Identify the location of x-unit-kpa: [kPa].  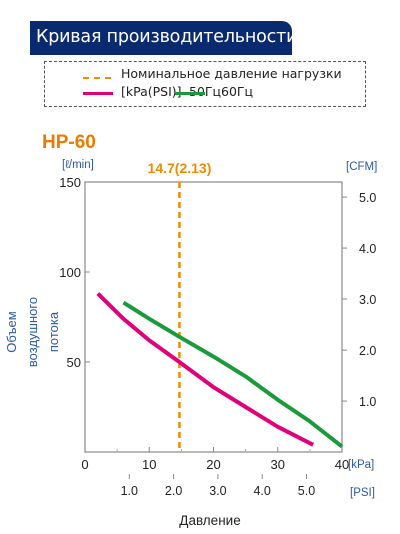
(361, 465).